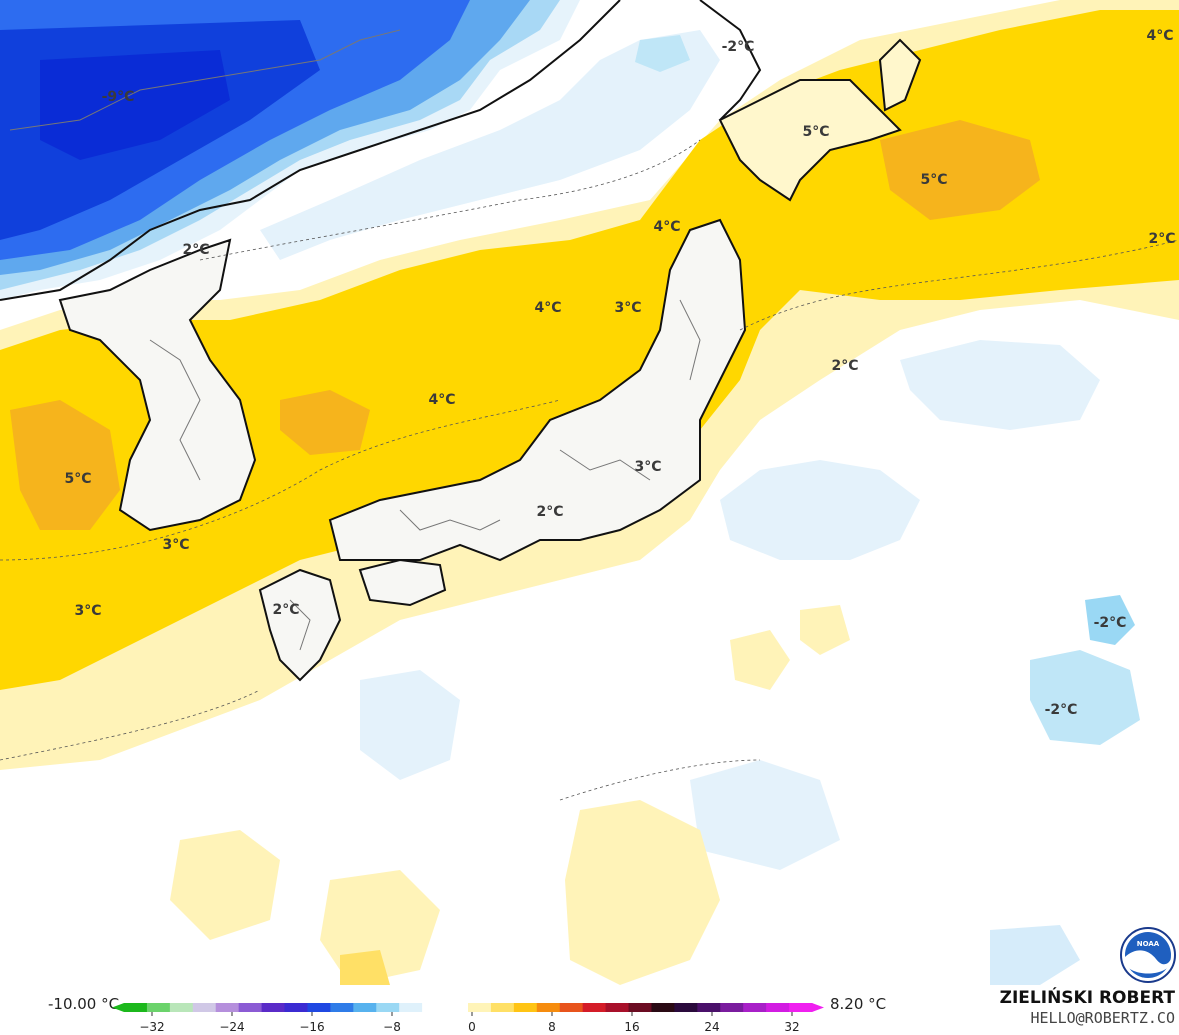 This screenshot has height=1035, width=1179. Describe the element at coordinates (118, 97) in the screenshot. I see `temp-label: -9°C` at that location.